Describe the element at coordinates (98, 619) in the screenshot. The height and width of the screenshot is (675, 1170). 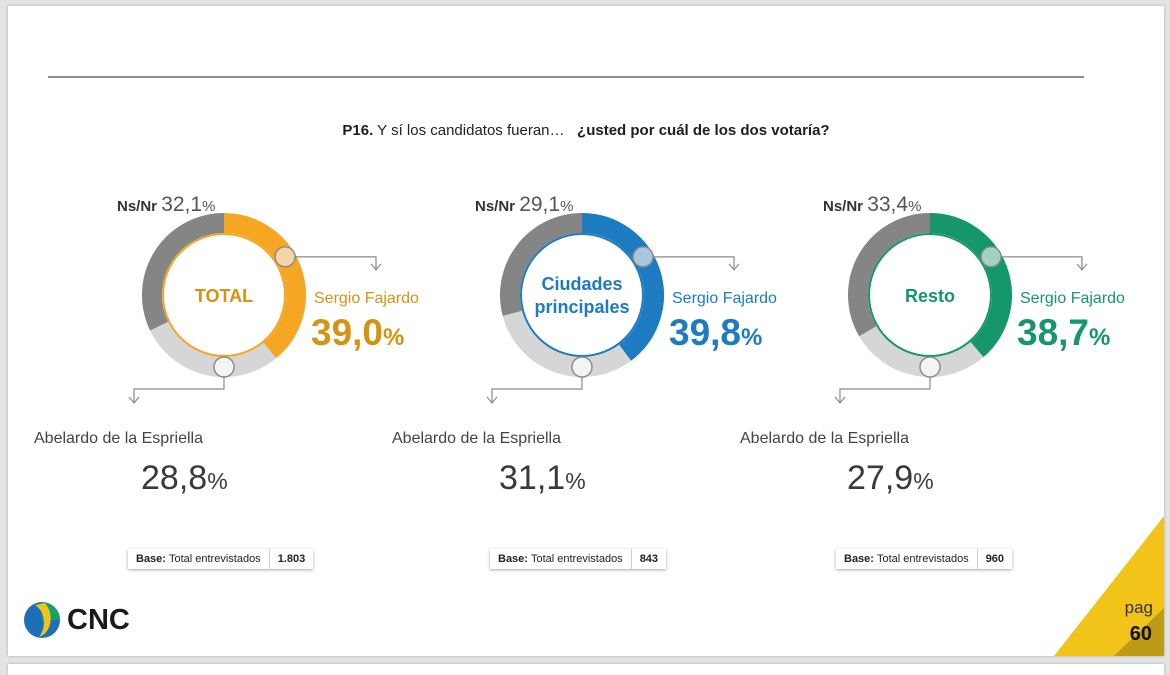
I see `logo-text: CNC` at that location.